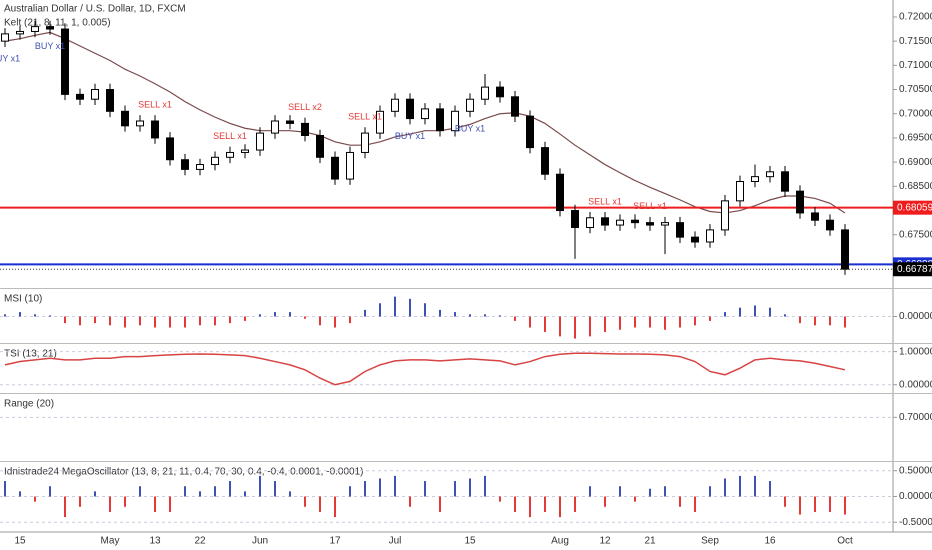  What do you see at coordinates (915, 522) in the screenshot?
I see `pane-tick-label: -0.50000` at bounding box center [915, 522].